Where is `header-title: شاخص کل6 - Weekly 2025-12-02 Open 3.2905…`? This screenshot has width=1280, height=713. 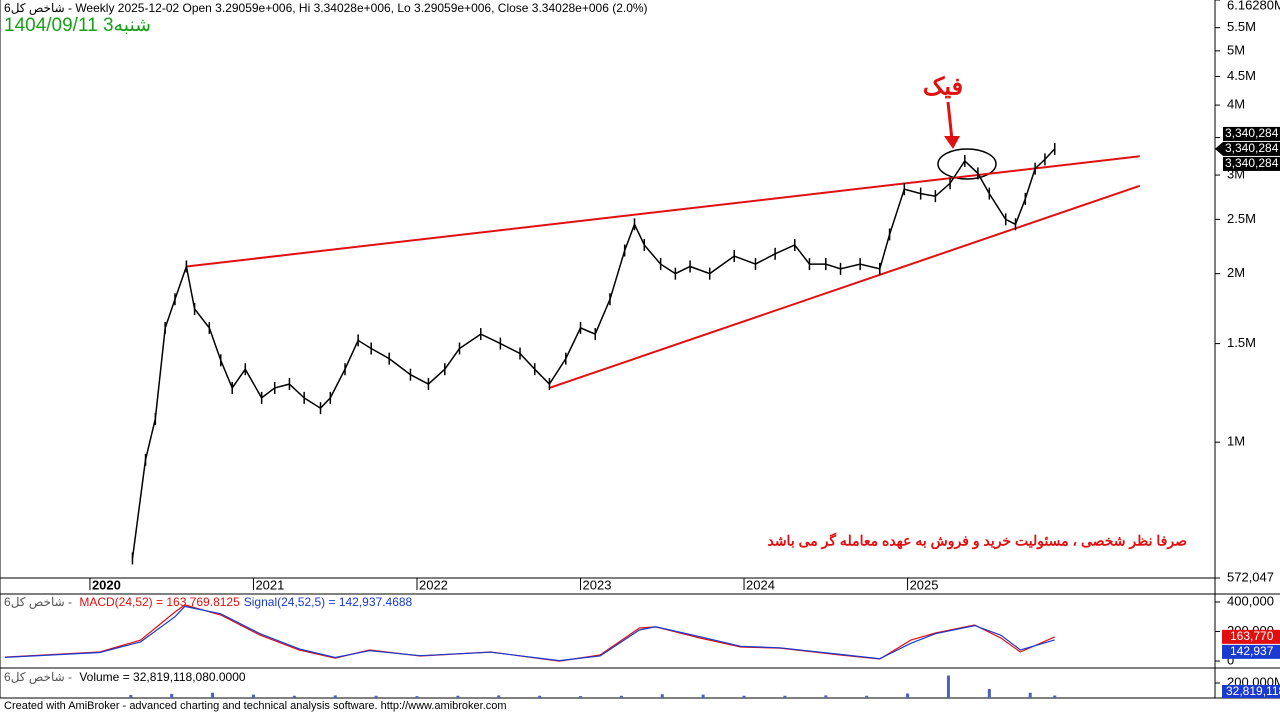
header-title: شاخص کل6 - Weekly 2025-12-02 Open 3.2905… is located at coordinates (326, 8).